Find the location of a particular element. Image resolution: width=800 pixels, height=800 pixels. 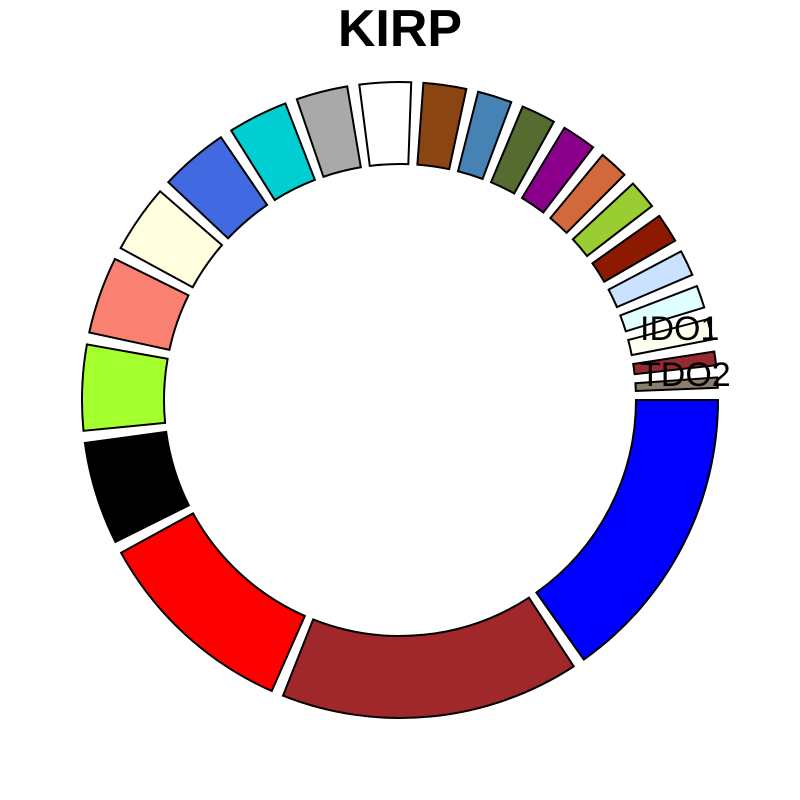

segment-label-ido1: IDO1 is located at coordinates (679, 329).